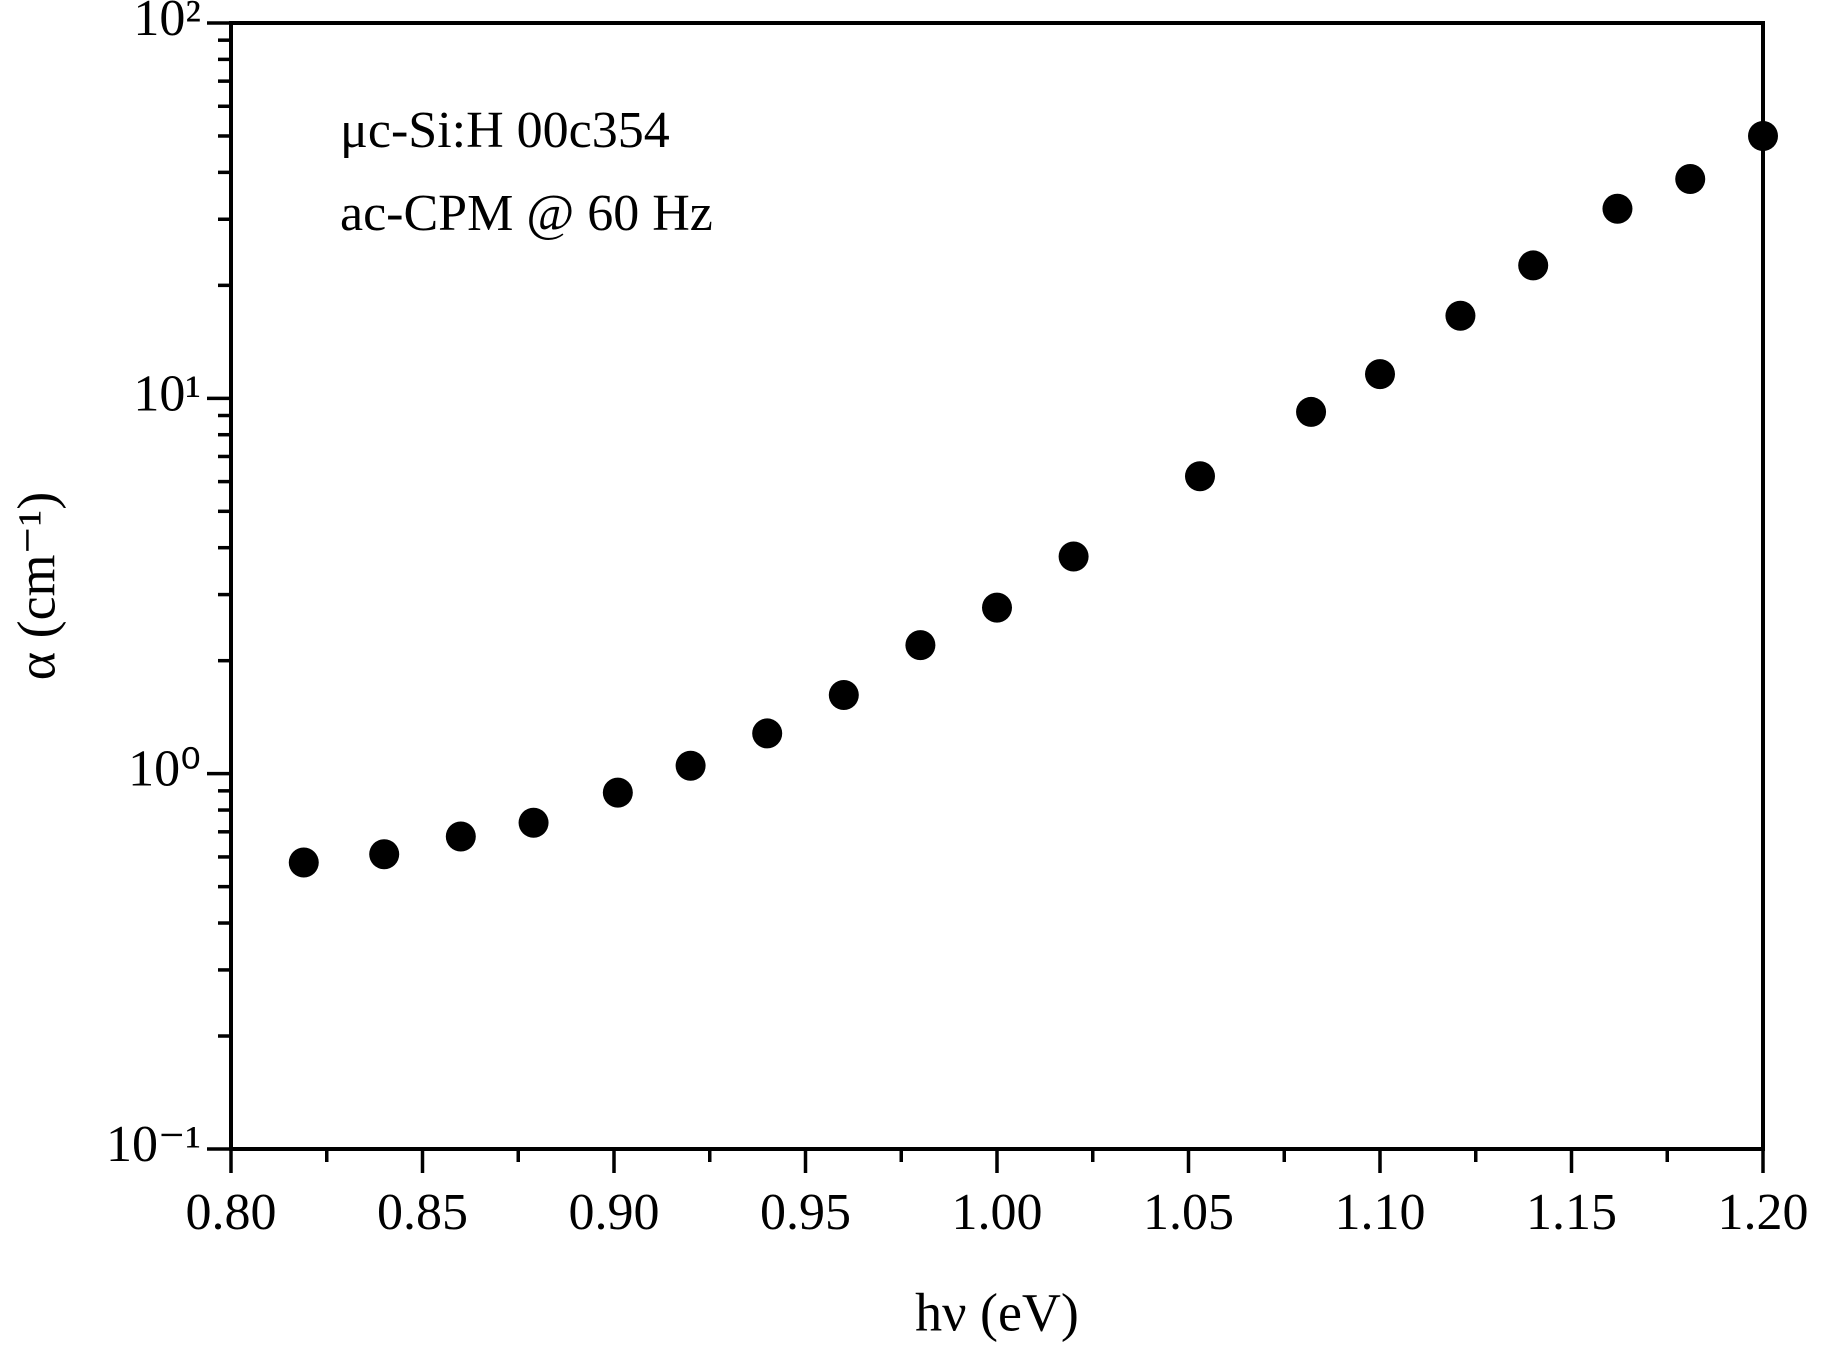  I want to click on x-axis-title: hν (eV), so click(997, 1312).